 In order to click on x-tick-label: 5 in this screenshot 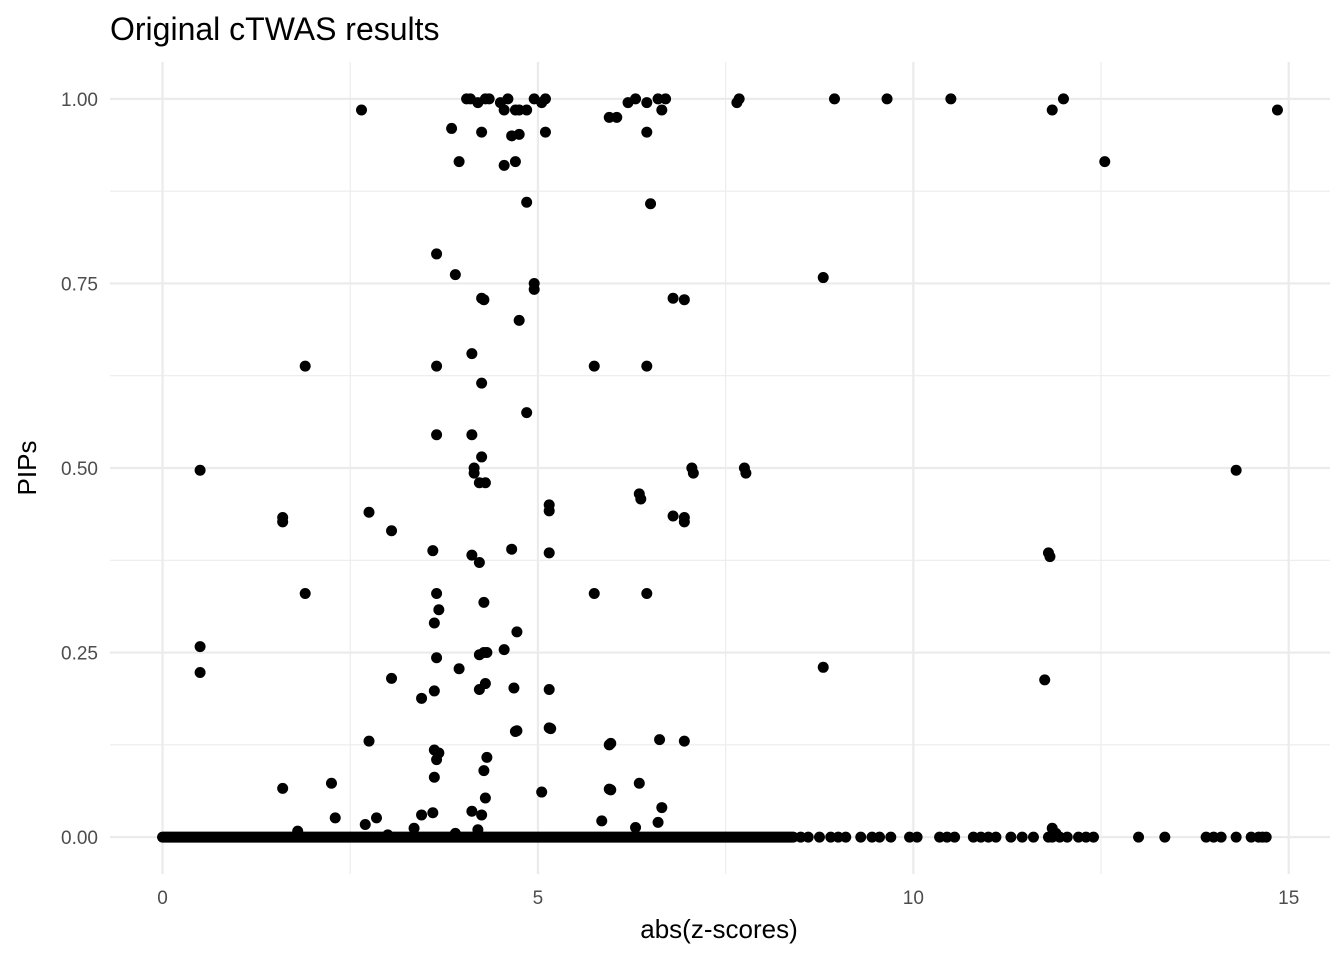, I will do `click(538, 898)`.